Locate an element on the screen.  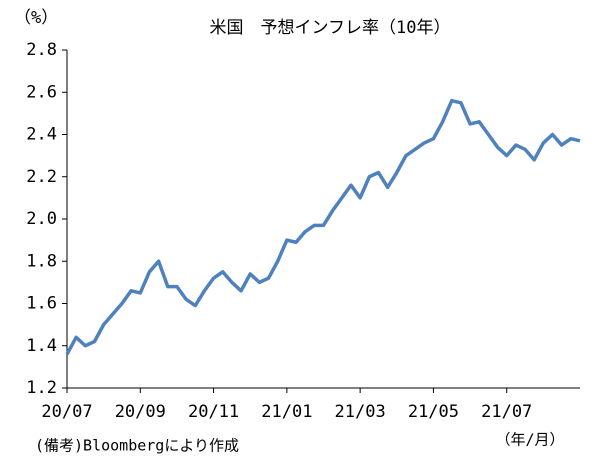
y-tick-label: 1.6 is located at coordinates (41, 304).